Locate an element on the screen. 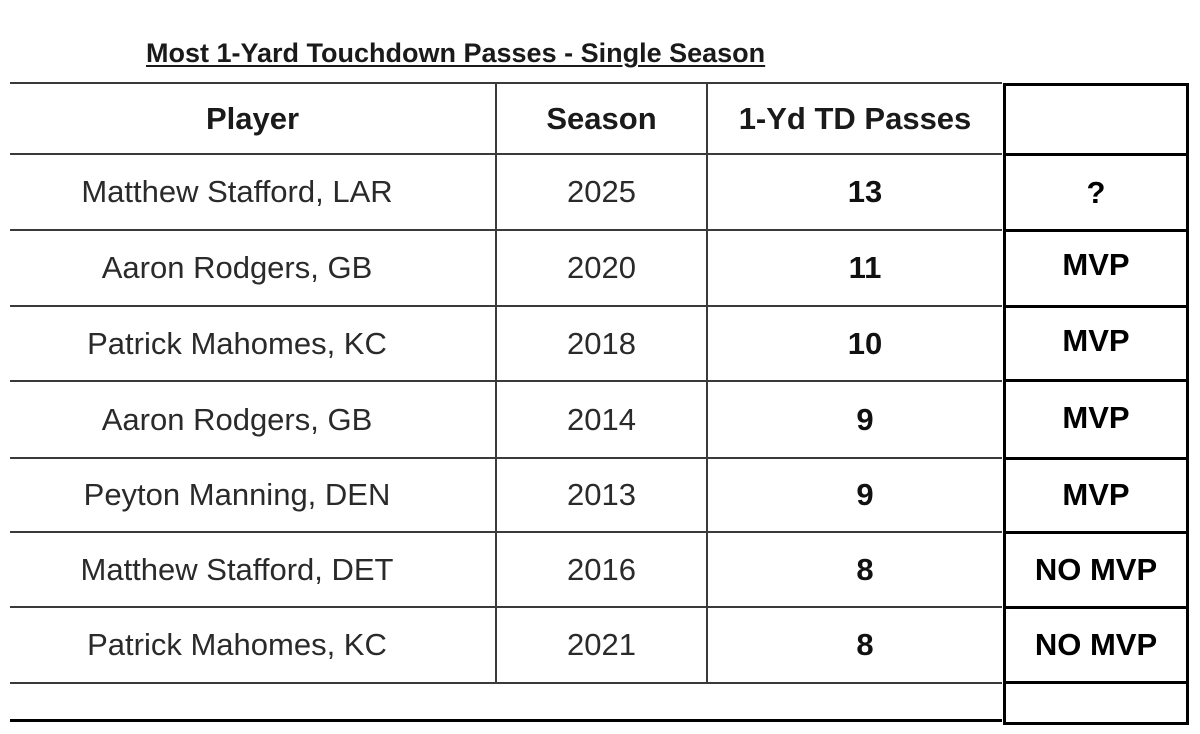 Image resolution: width=1200 pixels, height=734 pixels. table-cell-season: 2018 is located at coordinates (601, 343).